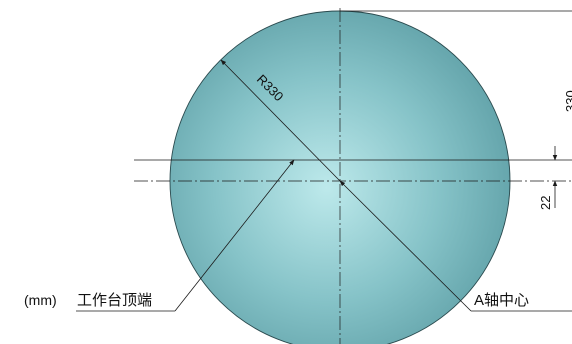 The height and width of the screenshot is (344, 572). I want to click on table-top-leader-diagonal, so click(234, 235).